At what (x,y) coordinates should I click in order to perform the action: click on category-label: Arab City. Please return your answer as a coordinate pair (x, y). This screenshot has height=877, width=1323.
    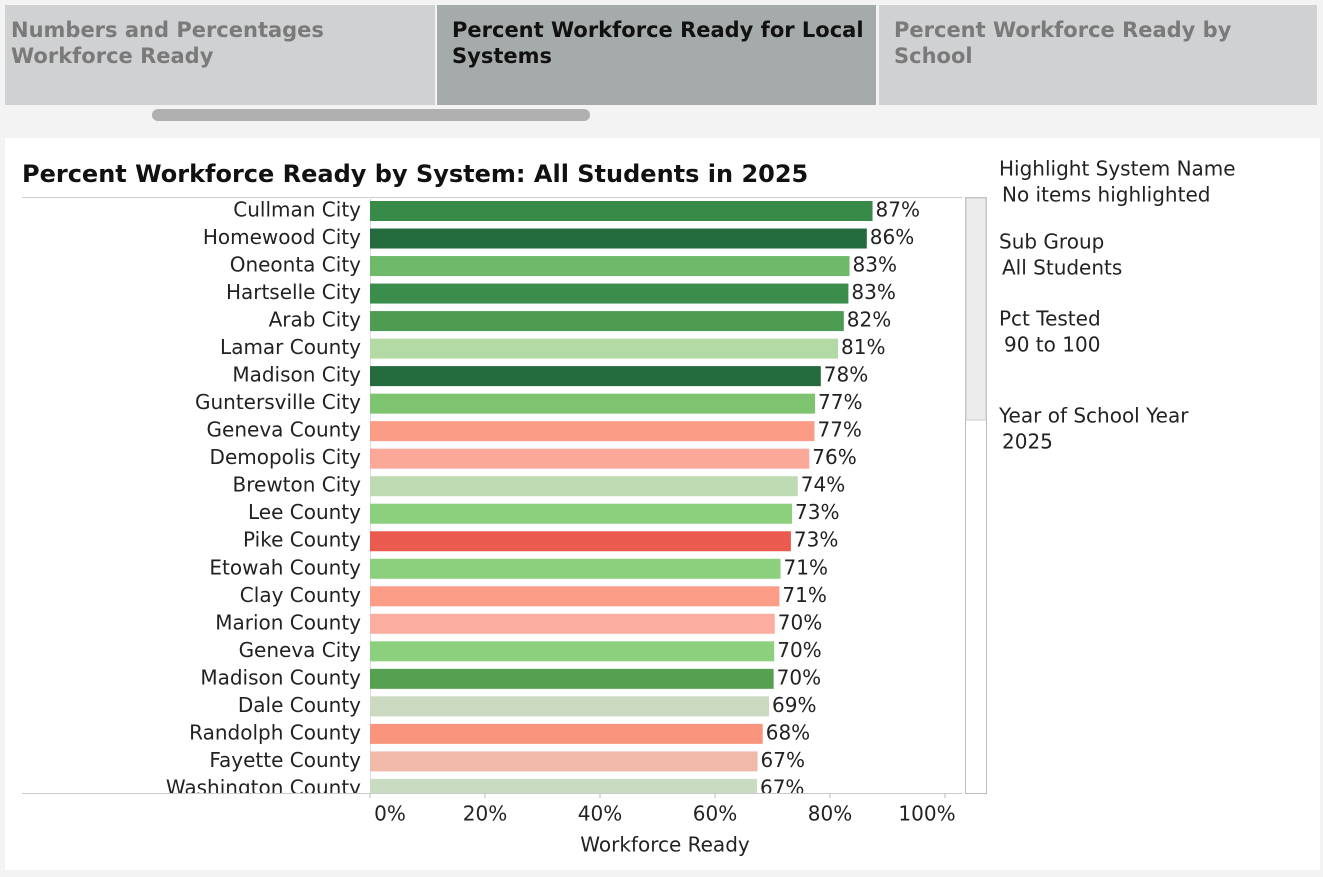
    Looking at the image, I should click on (315, 320).